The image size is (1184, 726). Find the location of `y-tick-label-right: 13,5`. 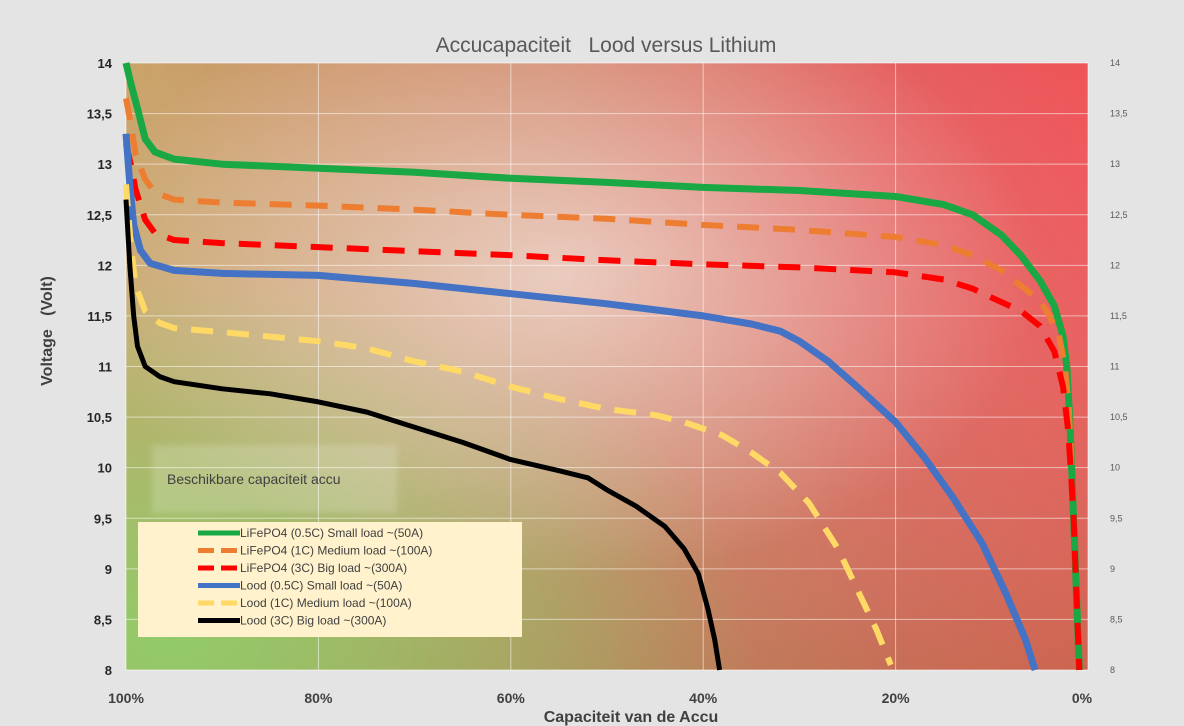

y-tick-label-right: 13,5 is located at coordinates (1119, 114).